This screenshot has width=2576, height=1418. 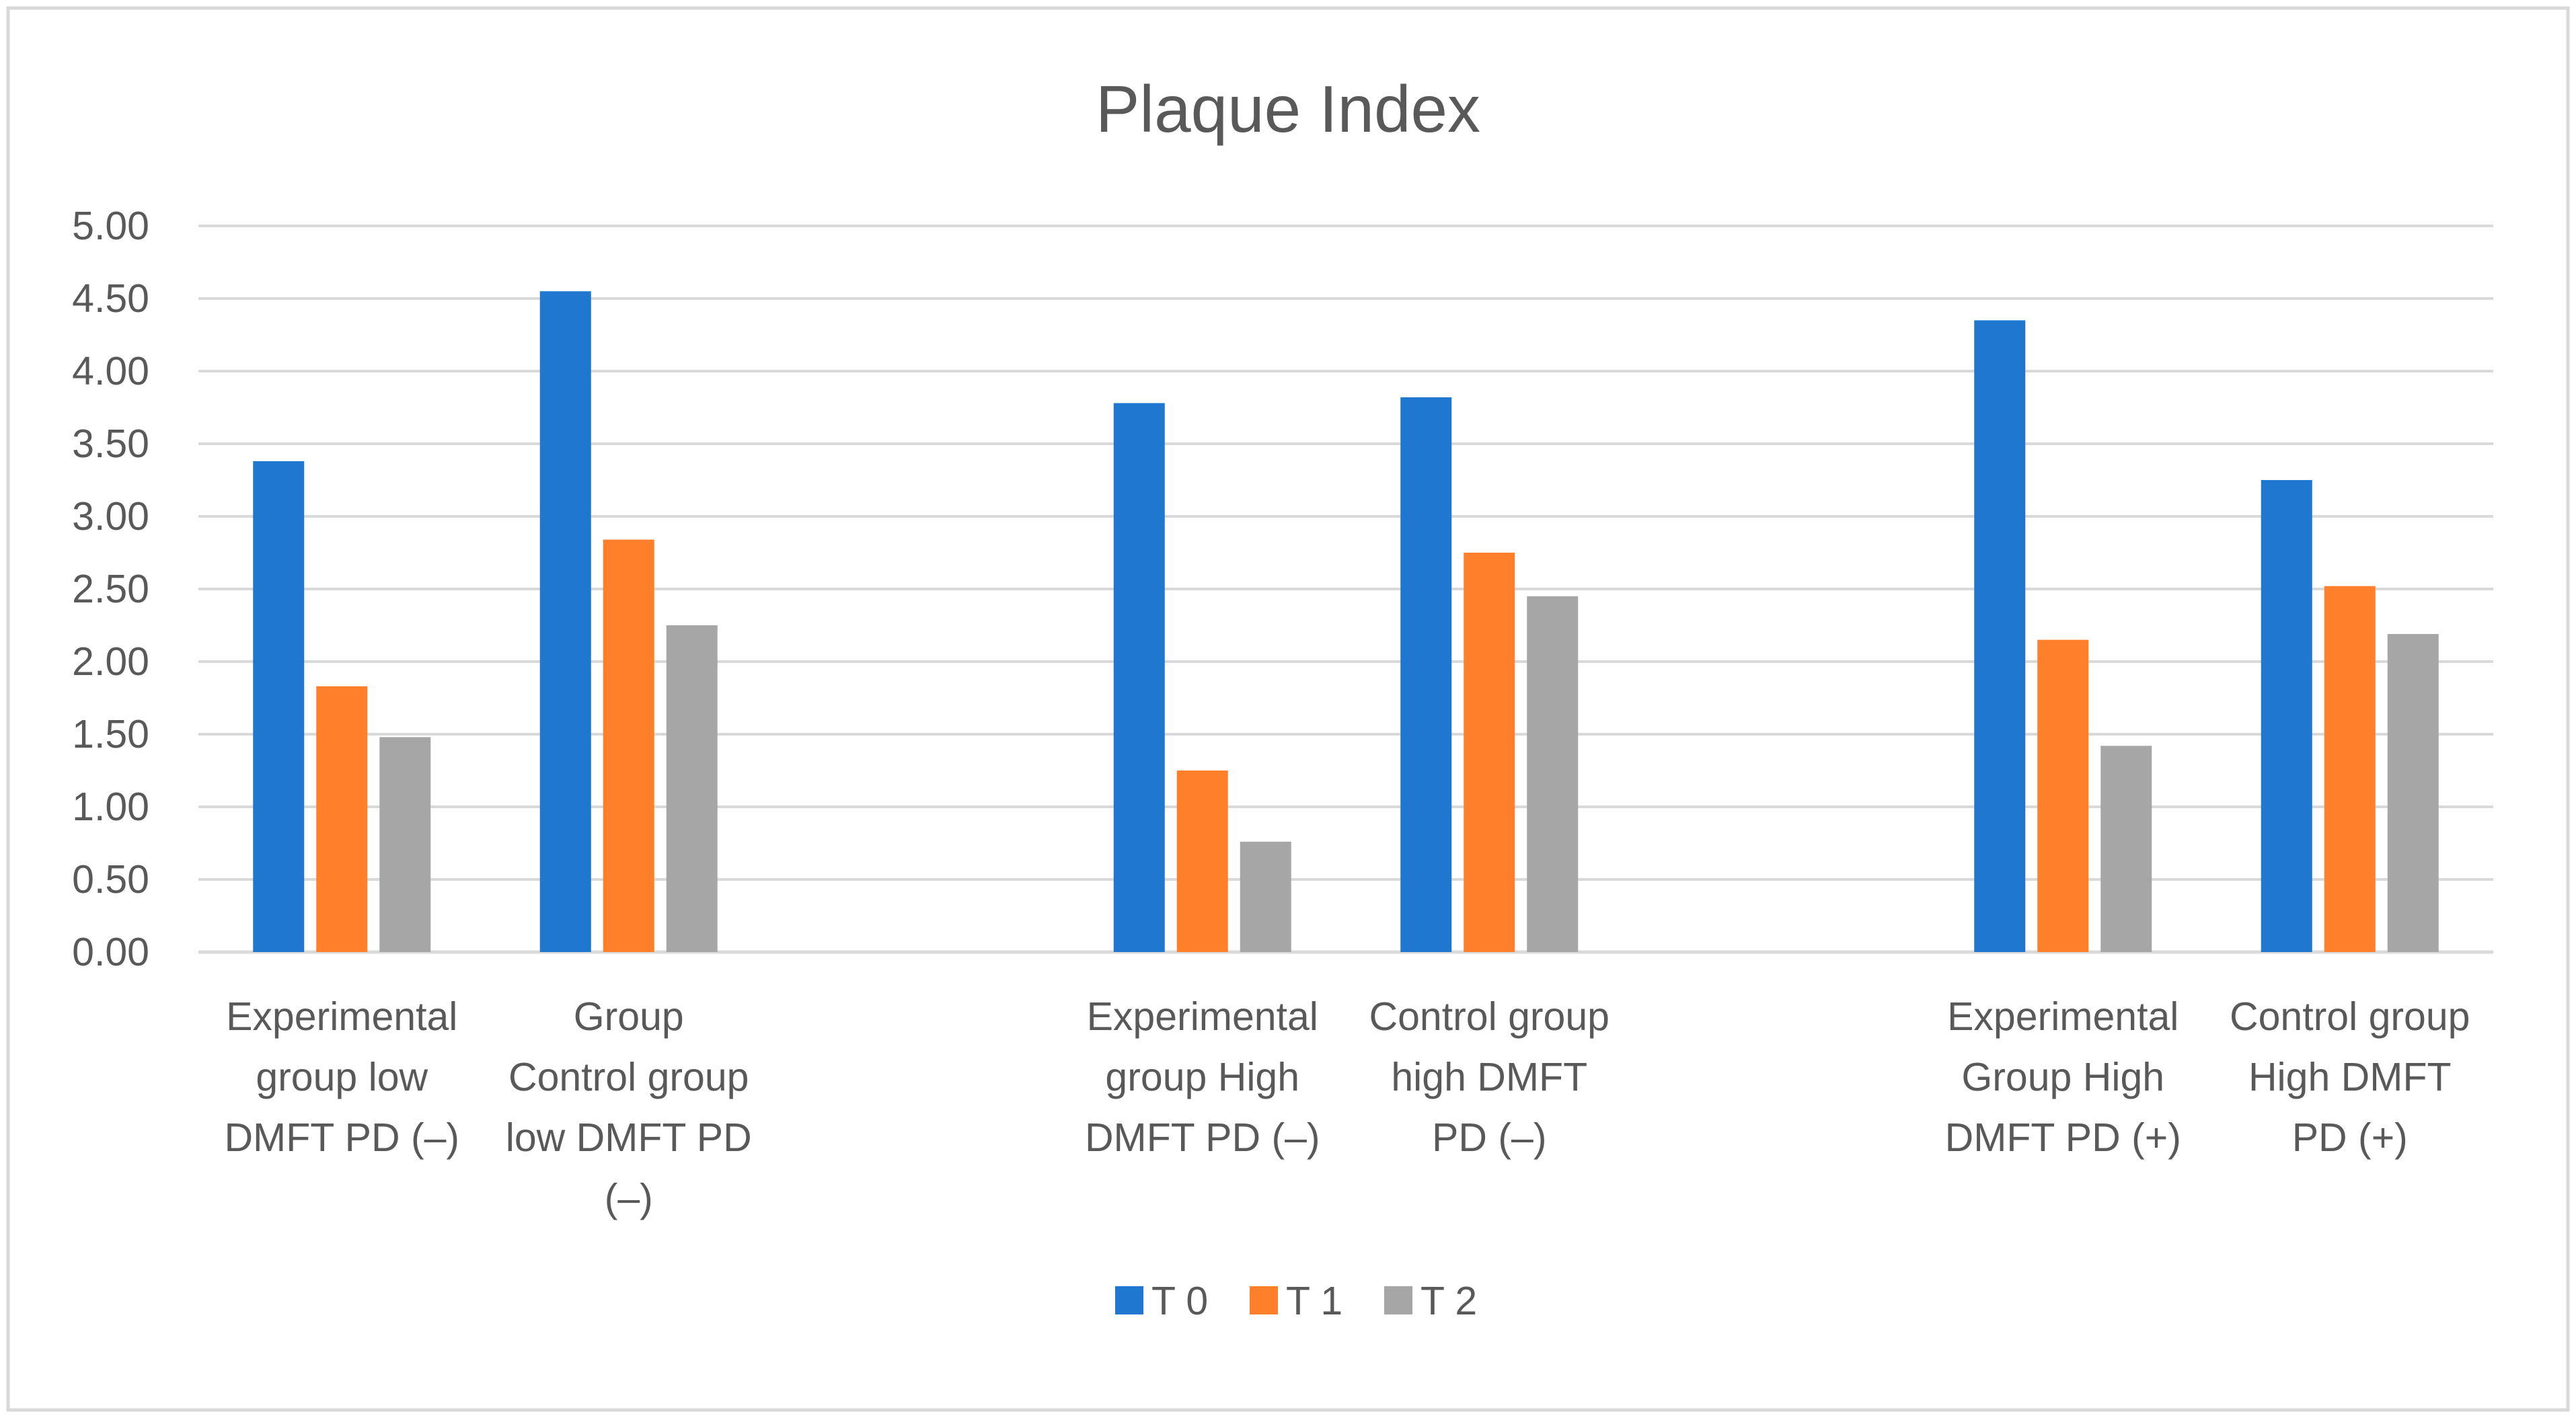 I want to click on bar-t1-cat5, so click(x=2063, y=795).